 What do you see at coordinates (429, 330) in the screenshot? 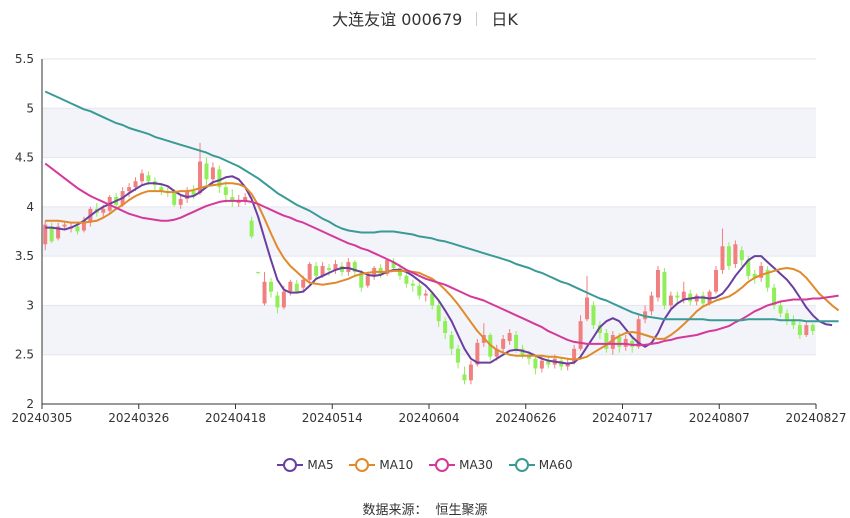
I see `grid-band` at bounding box center [429, 330].